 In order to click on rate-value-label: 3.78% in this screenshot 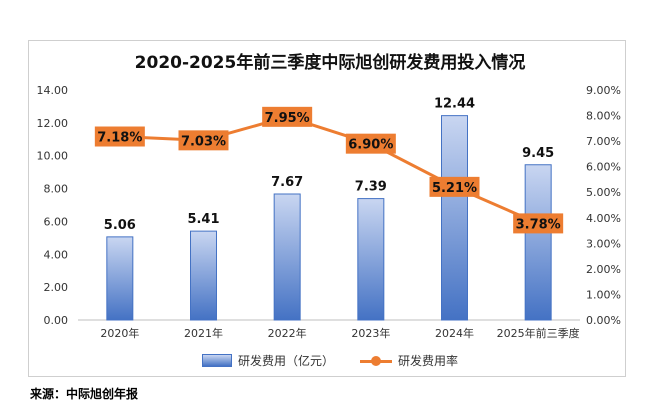, I will do `click(538, 224)`.